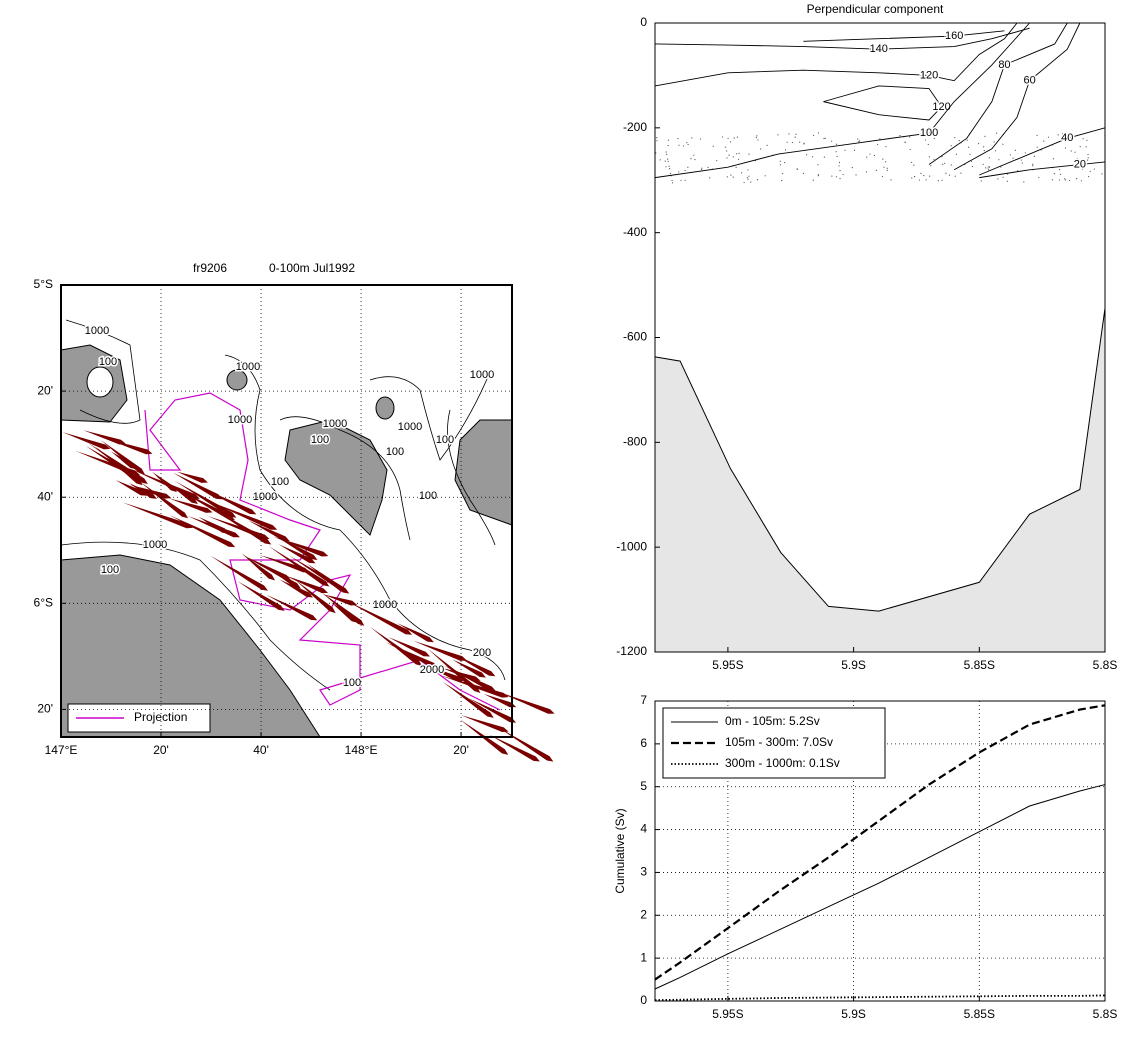 The height and width of the screenshot is (1056, 1126). What do you see at coordinates (61, 750) in the screenshot?
I see `x-tick-label: 147°E` at bounding box center [61, 750].